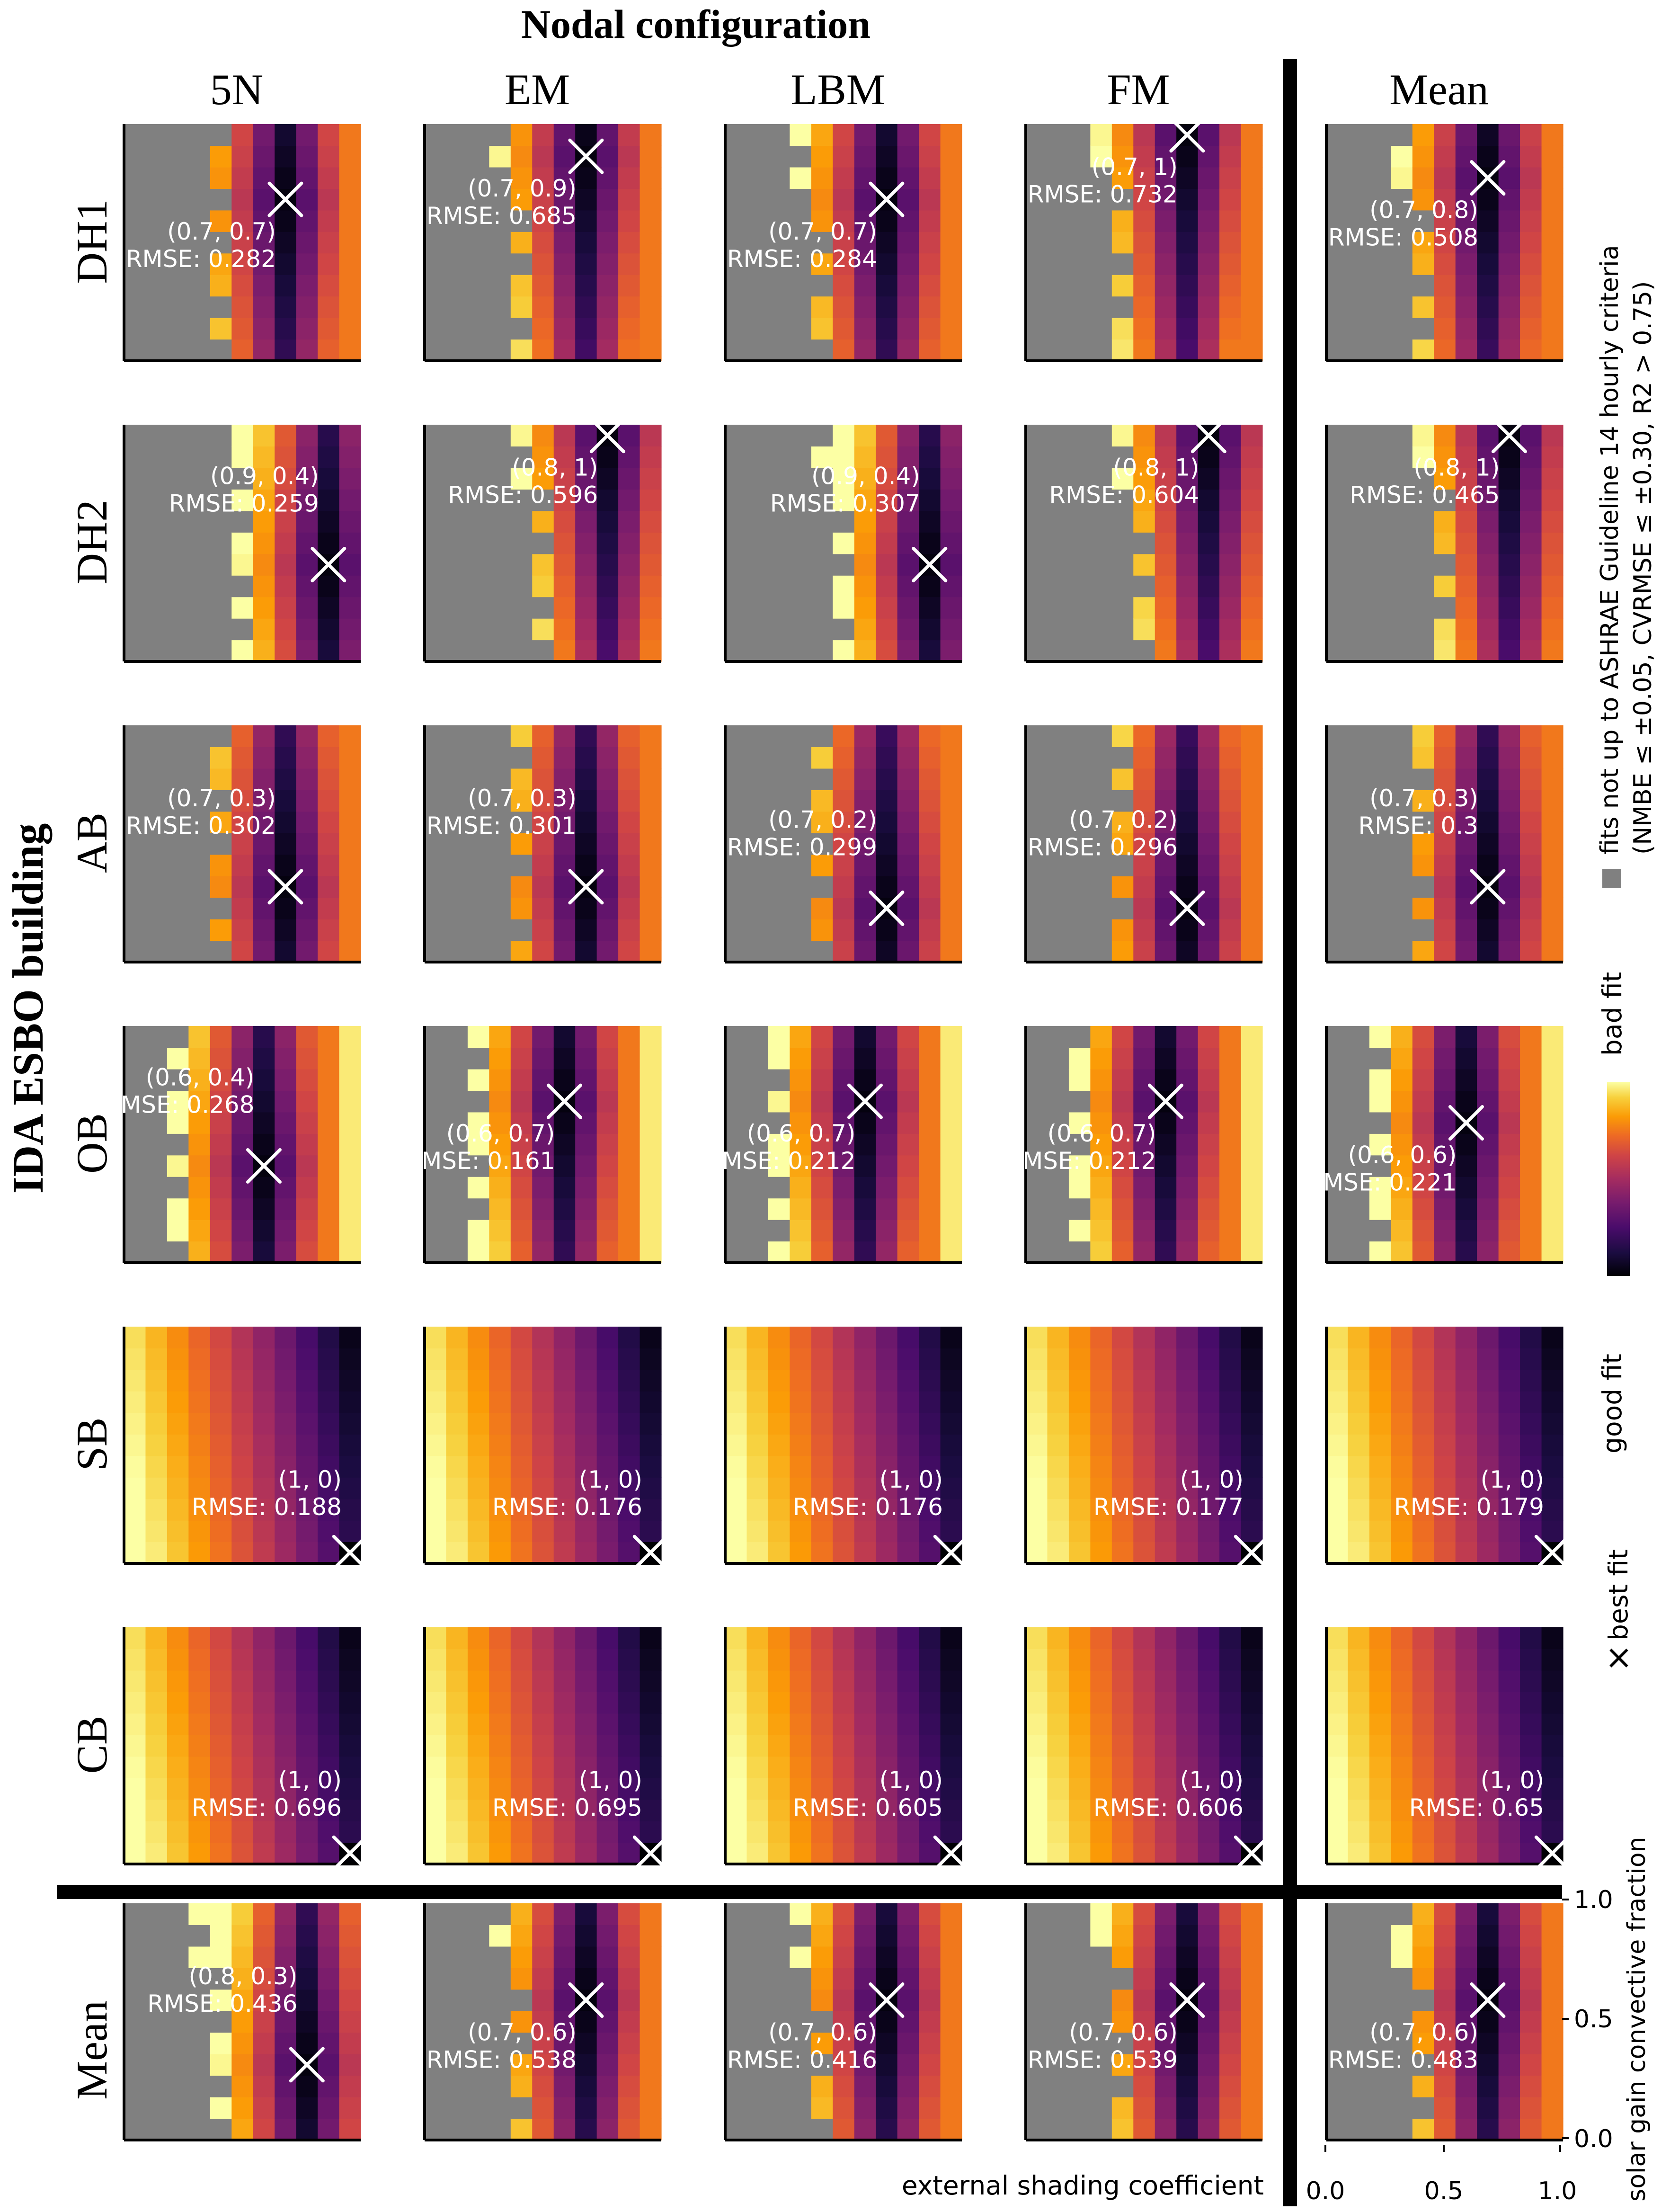  What do you see at coordinates (1445, 2022) in the screenshot?
I see `panel-mean-mean: (0.7, 0.6)RMSE: 0.483` at bounding box center [1445, 2022].